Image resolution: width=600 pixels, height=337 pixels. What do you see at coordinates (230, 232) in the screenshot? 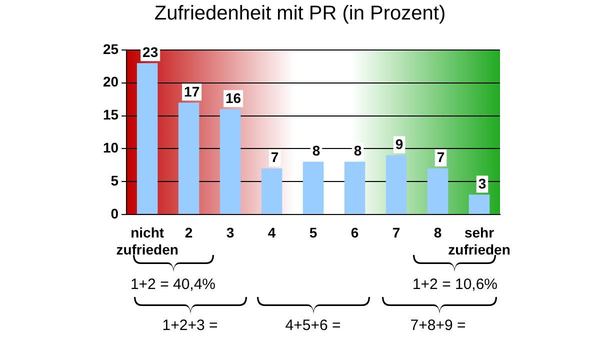
I see `x-tick-label: 3` at bounding box center [230, 232].